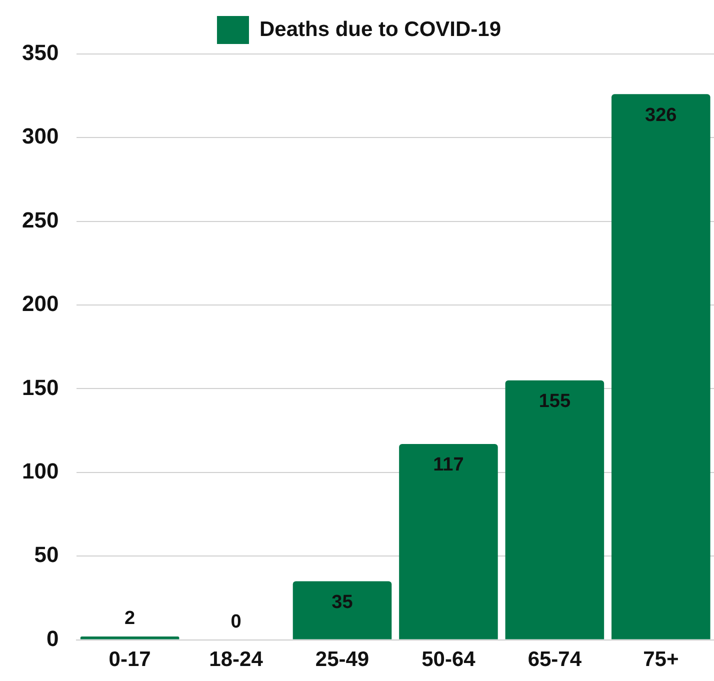 The height and width of the screenshot is (681, 714). I want to click on x-tick-label: 50-64, so click(449, 660).